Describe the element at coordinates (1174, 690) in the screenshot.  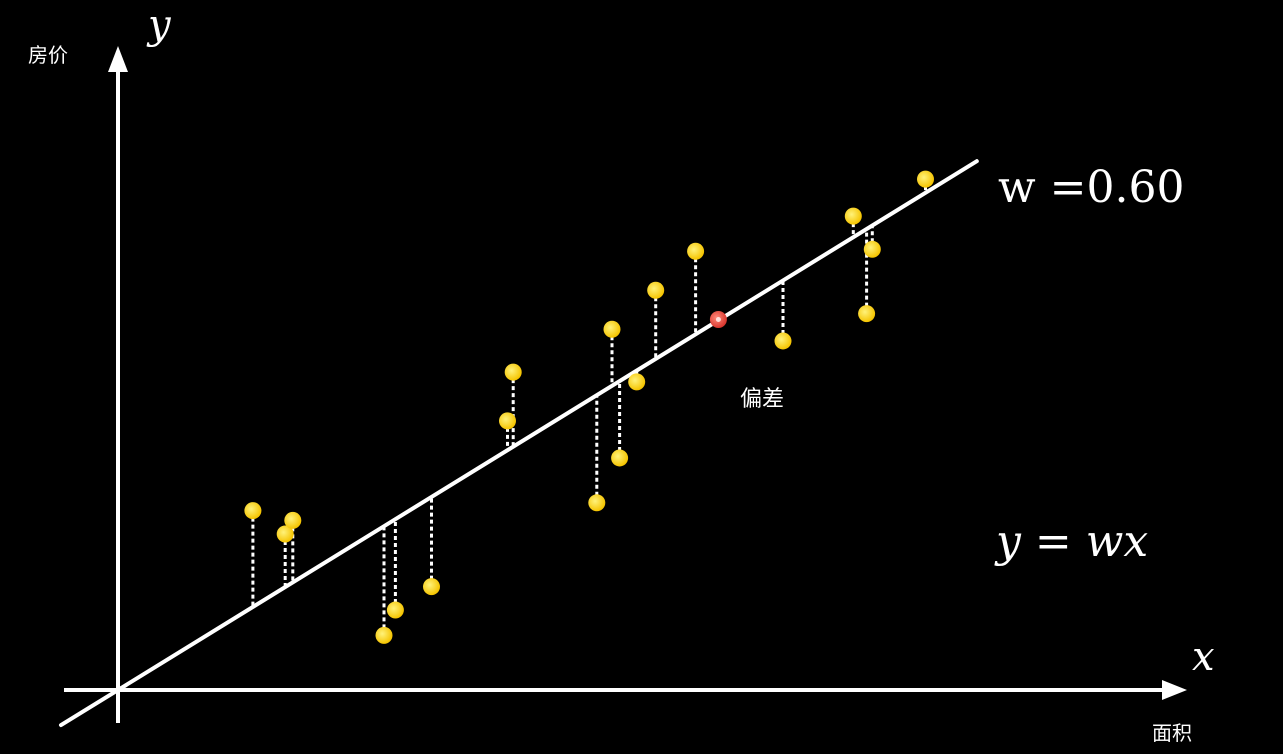
I see `x-axis-arrow` at that location.